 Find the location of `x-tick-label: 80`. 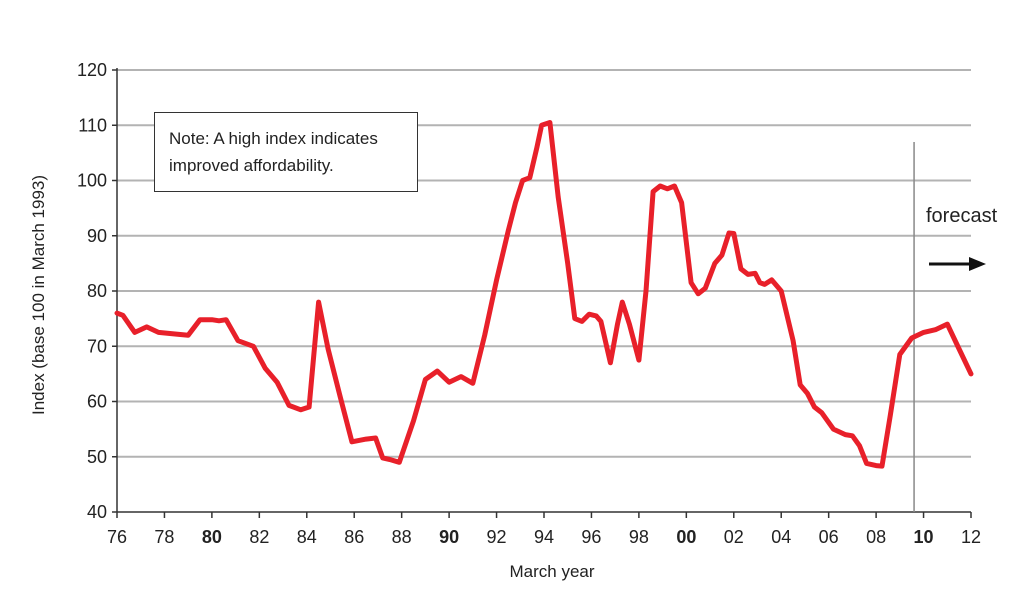

x-tick-label: 80 is located at coordinates (212, 537).